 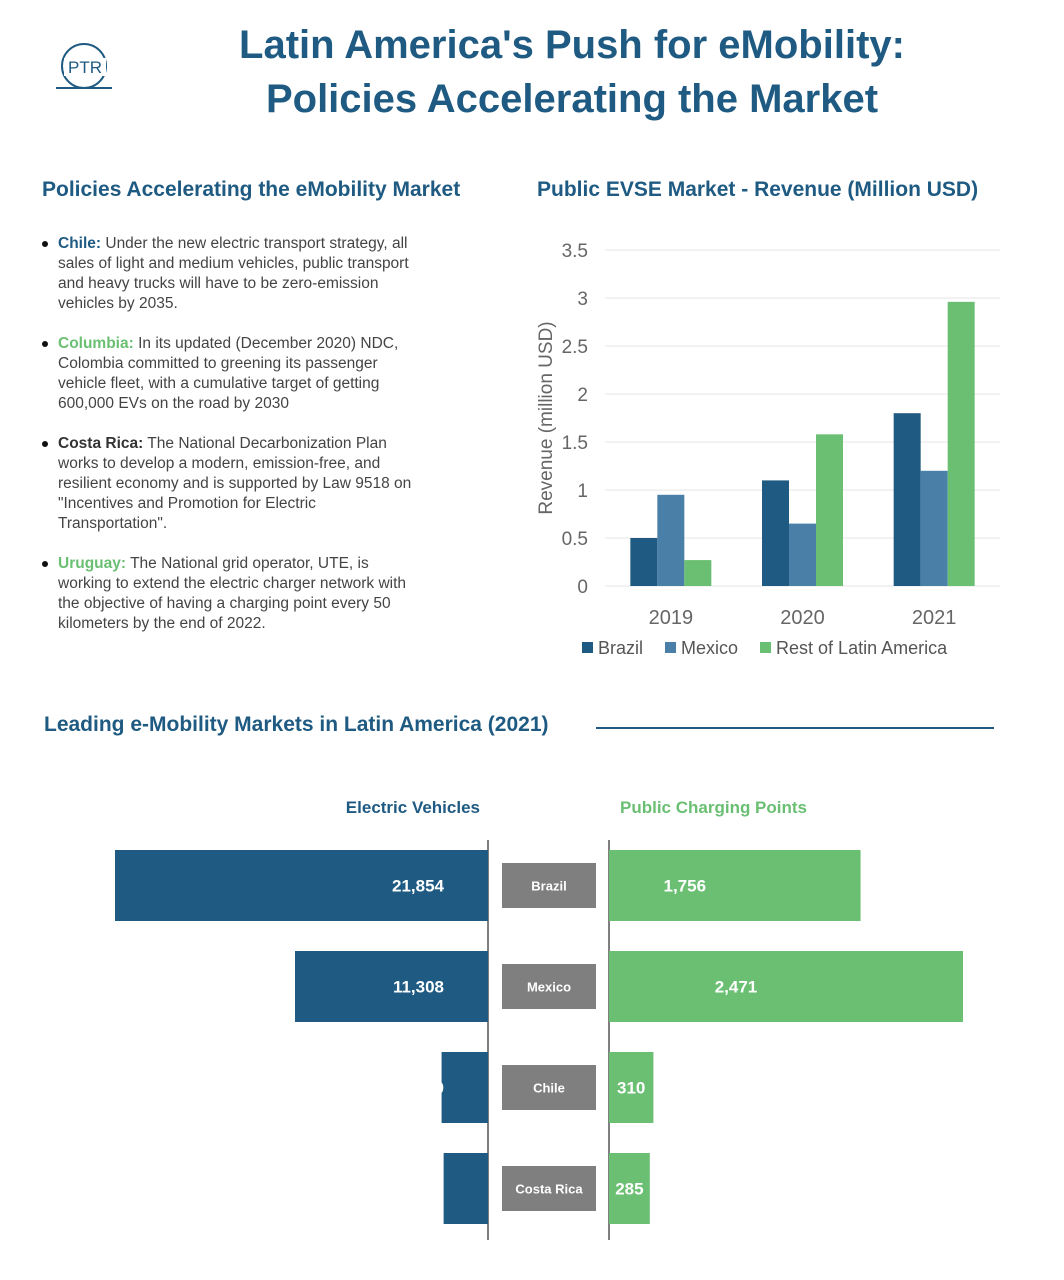 I want to click on ev-value-label: 2,720, so click(x=422, y=1088).